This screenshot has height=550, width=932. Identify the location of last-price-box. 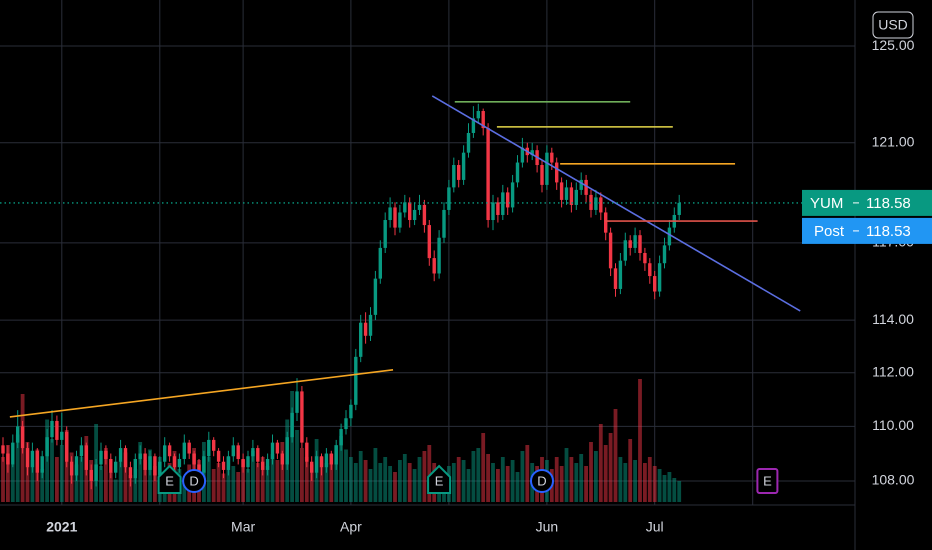
(867, 202).